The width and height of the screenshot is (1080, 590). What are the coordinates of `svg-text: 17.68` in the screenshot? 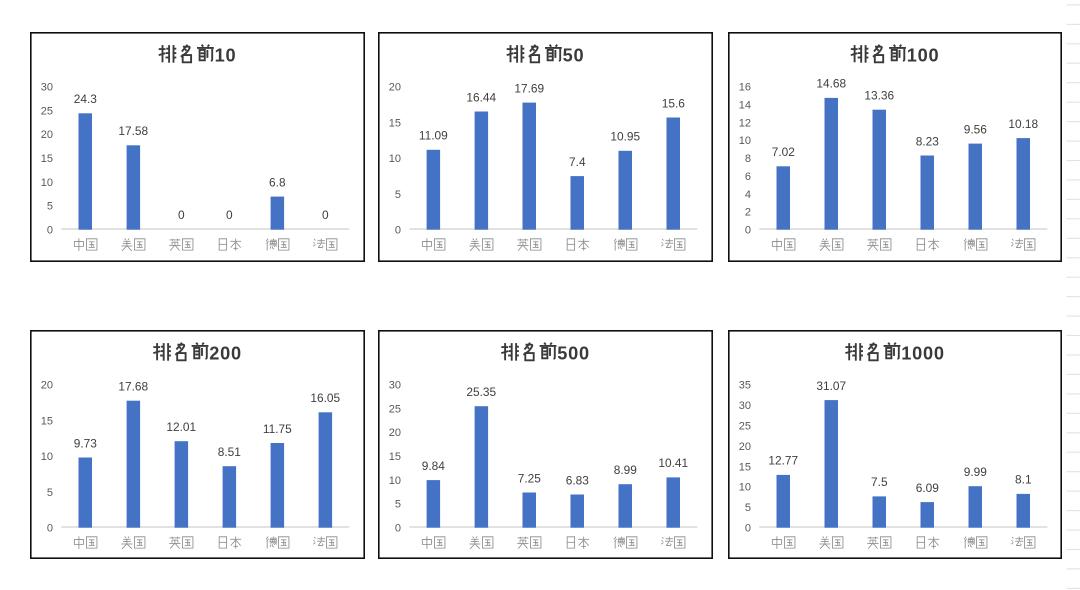 It's located at (133, 387).